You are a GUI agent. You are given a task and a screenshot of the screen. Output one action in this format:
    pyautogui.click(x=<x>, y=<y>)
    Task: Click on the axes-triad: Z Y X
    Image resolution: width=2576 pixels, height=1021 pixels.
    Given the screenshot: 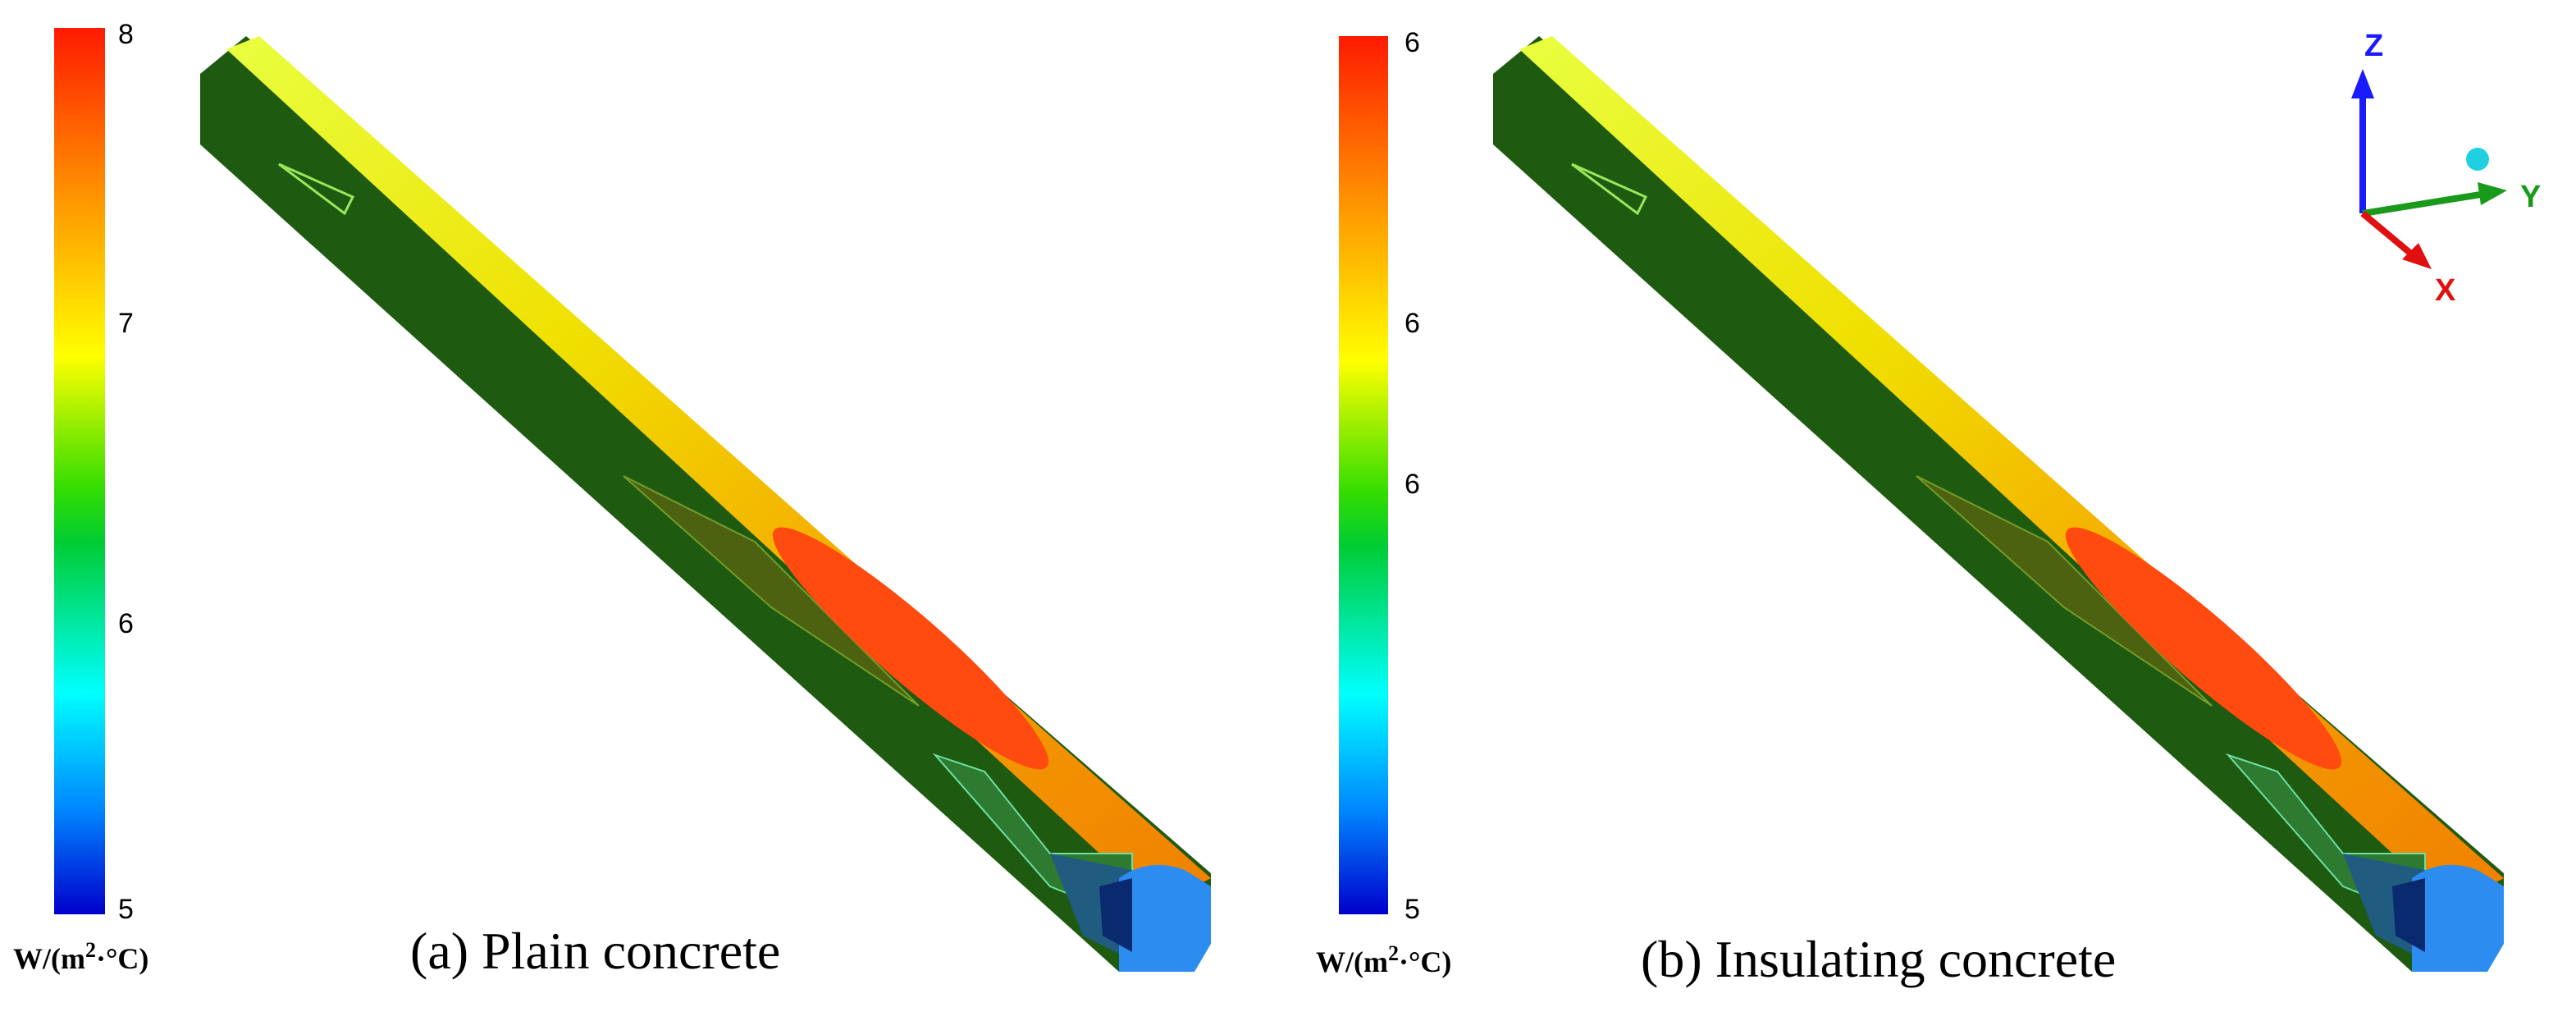 What is the action you would take?
    pyautogui.click(x=2446, y=168)
    